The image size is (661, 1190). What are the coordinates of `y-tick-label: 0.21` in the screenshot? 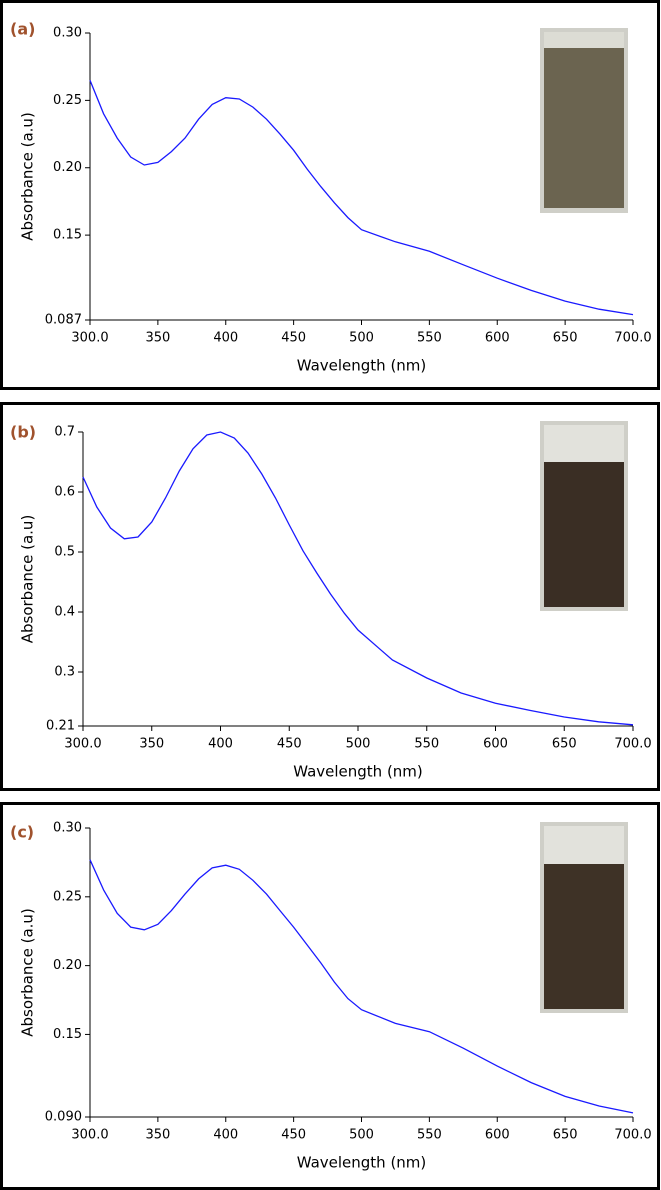 It's located at (60, 726).